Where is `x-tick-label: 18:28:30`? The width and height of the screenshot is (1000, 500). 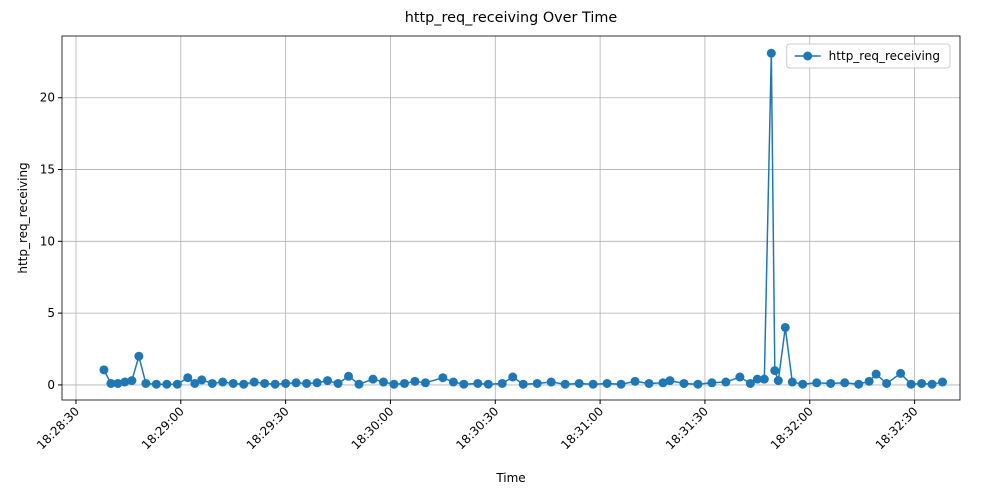 x-tick-label: 18:28:30 is located at coordinates (58, 428).